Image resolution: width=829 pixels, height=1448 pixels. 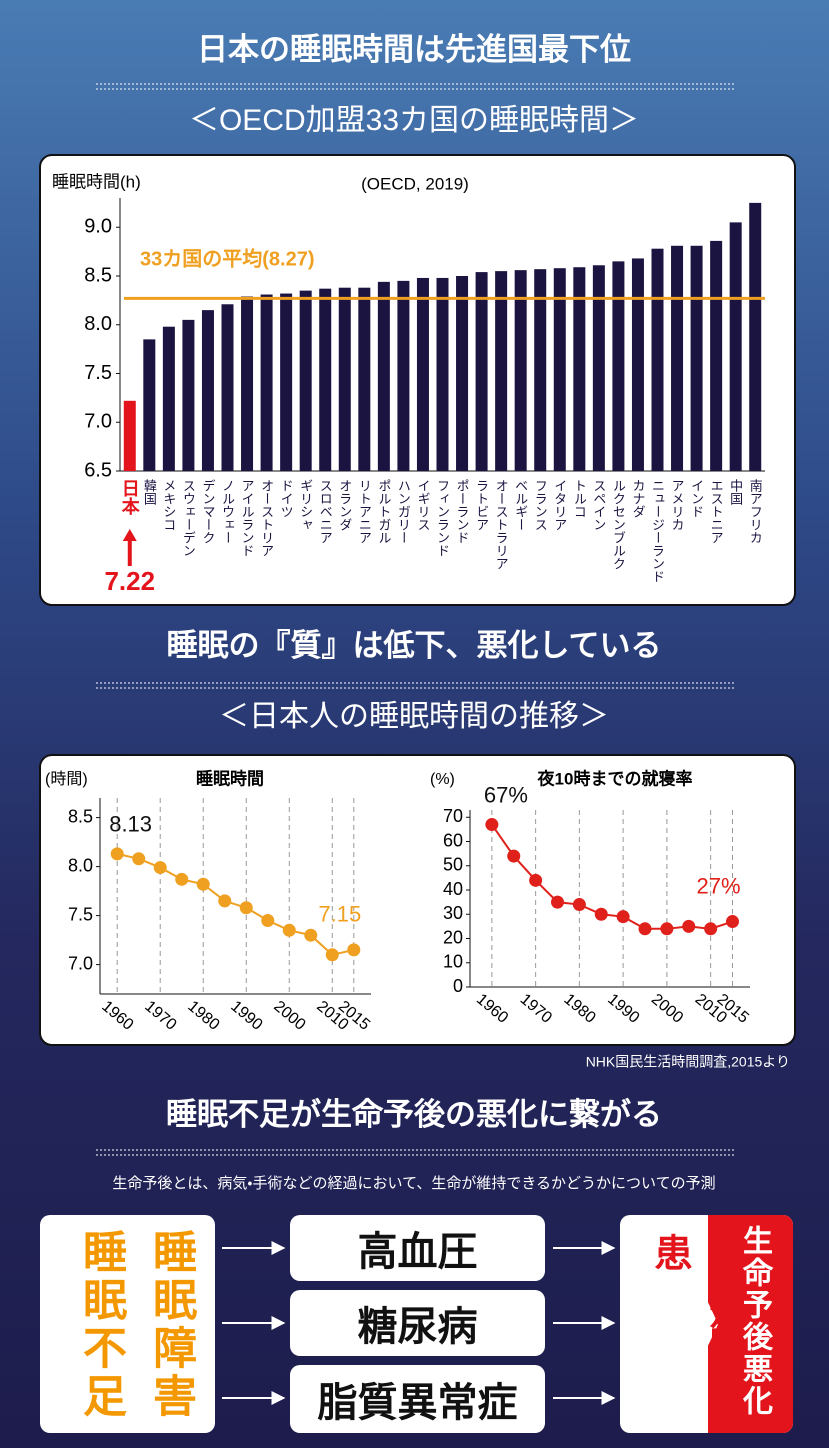 I want to click on chart-title: 夜10時までの就寝率, so click(x=615, y=778).